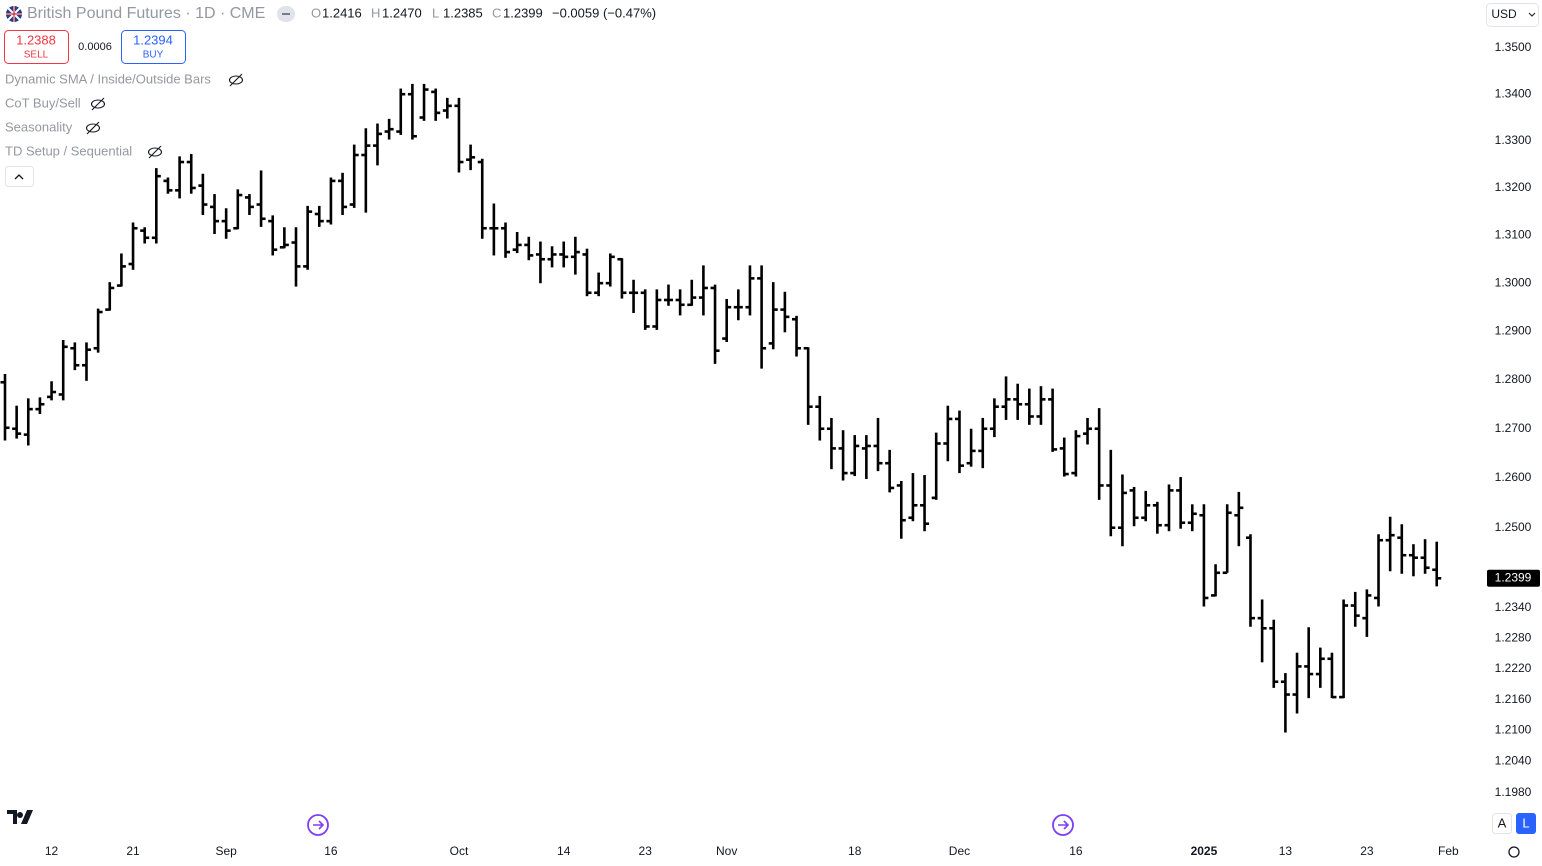 This screenshot has height=866, width=1542. I want to click on settings-icon, so click(1514, 852).